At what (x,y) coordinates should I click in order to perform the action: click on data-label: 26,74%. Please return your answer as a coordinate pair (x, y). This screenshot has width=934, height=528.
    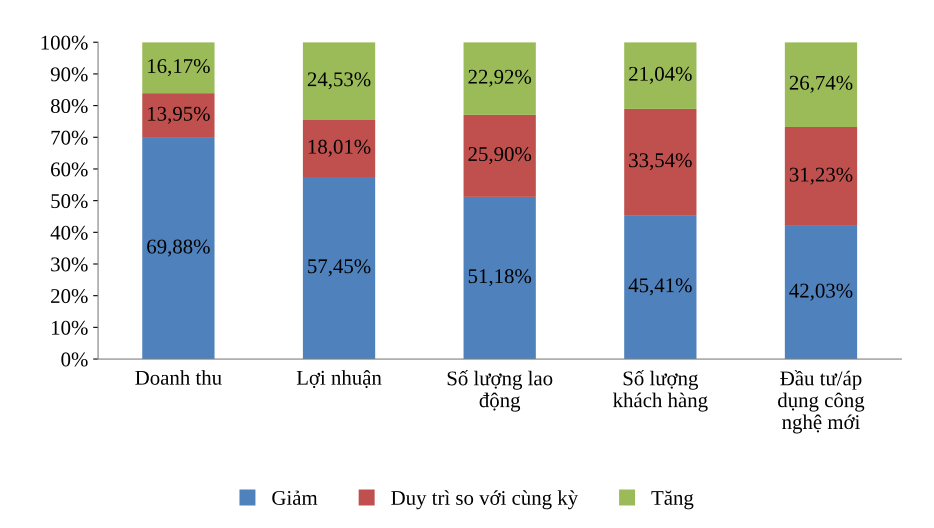
    Looking at the image, I should click on (821, 84).